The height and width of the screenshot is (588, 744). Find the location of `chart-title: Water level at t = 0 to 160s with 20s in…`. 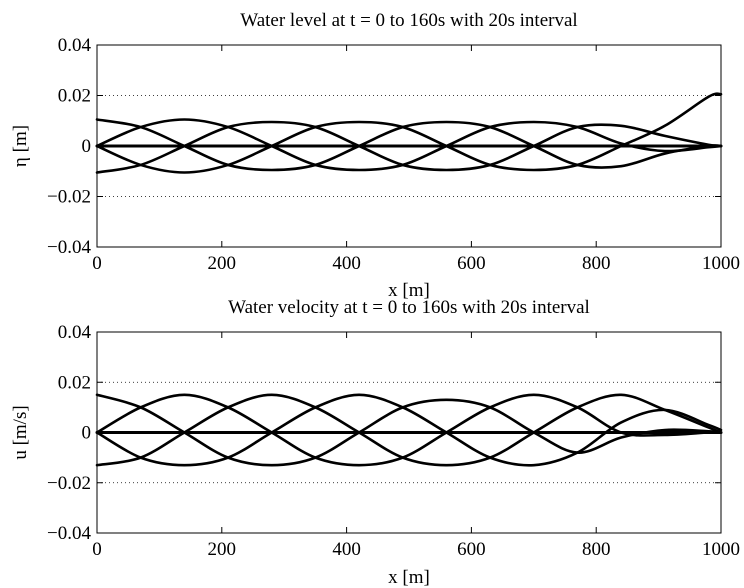

chart-title: Water level at t = 0 to 160s with 20s in… is located at coordinates (408, 20).